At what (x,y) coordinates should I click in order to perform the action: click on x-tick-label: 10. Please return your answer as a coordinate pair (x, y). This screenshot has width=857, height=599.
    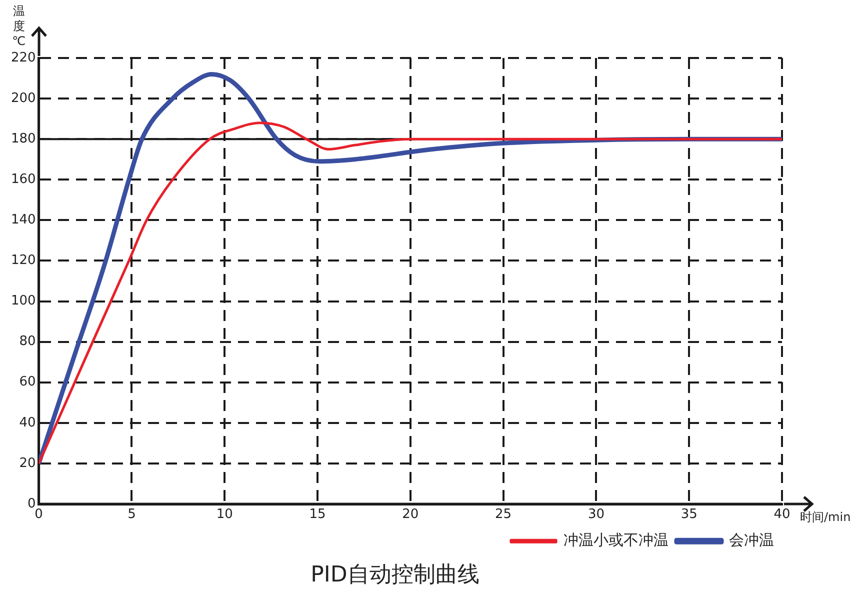
    Looking at the image, I should click on (224, 514).